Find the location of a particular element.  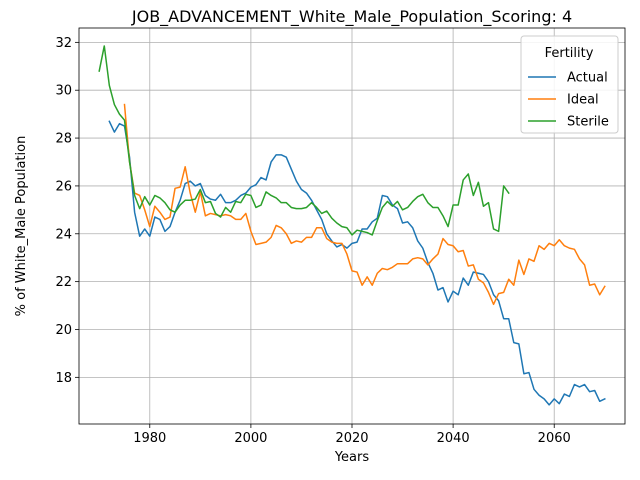

legend-box is located at coordinates (569, 84).